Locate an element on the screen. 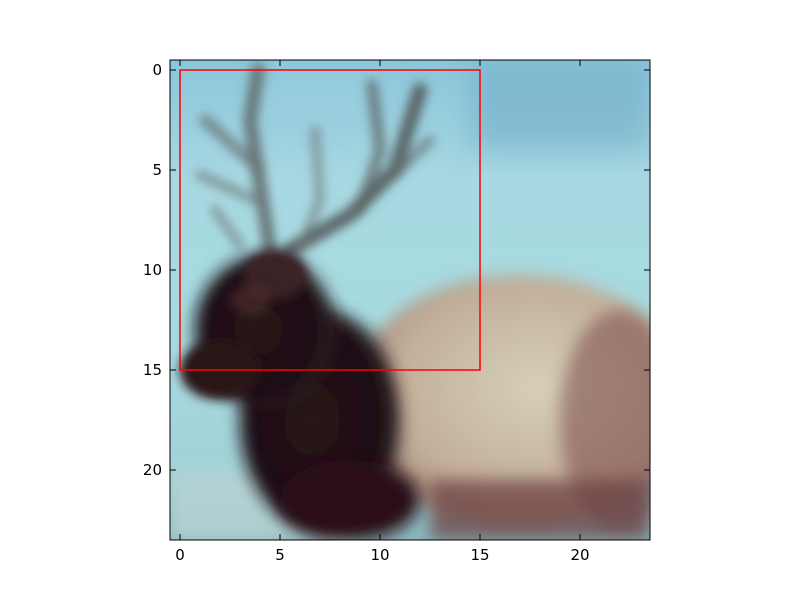  x-tick-label: 5 is located at coordinates (280, 555).